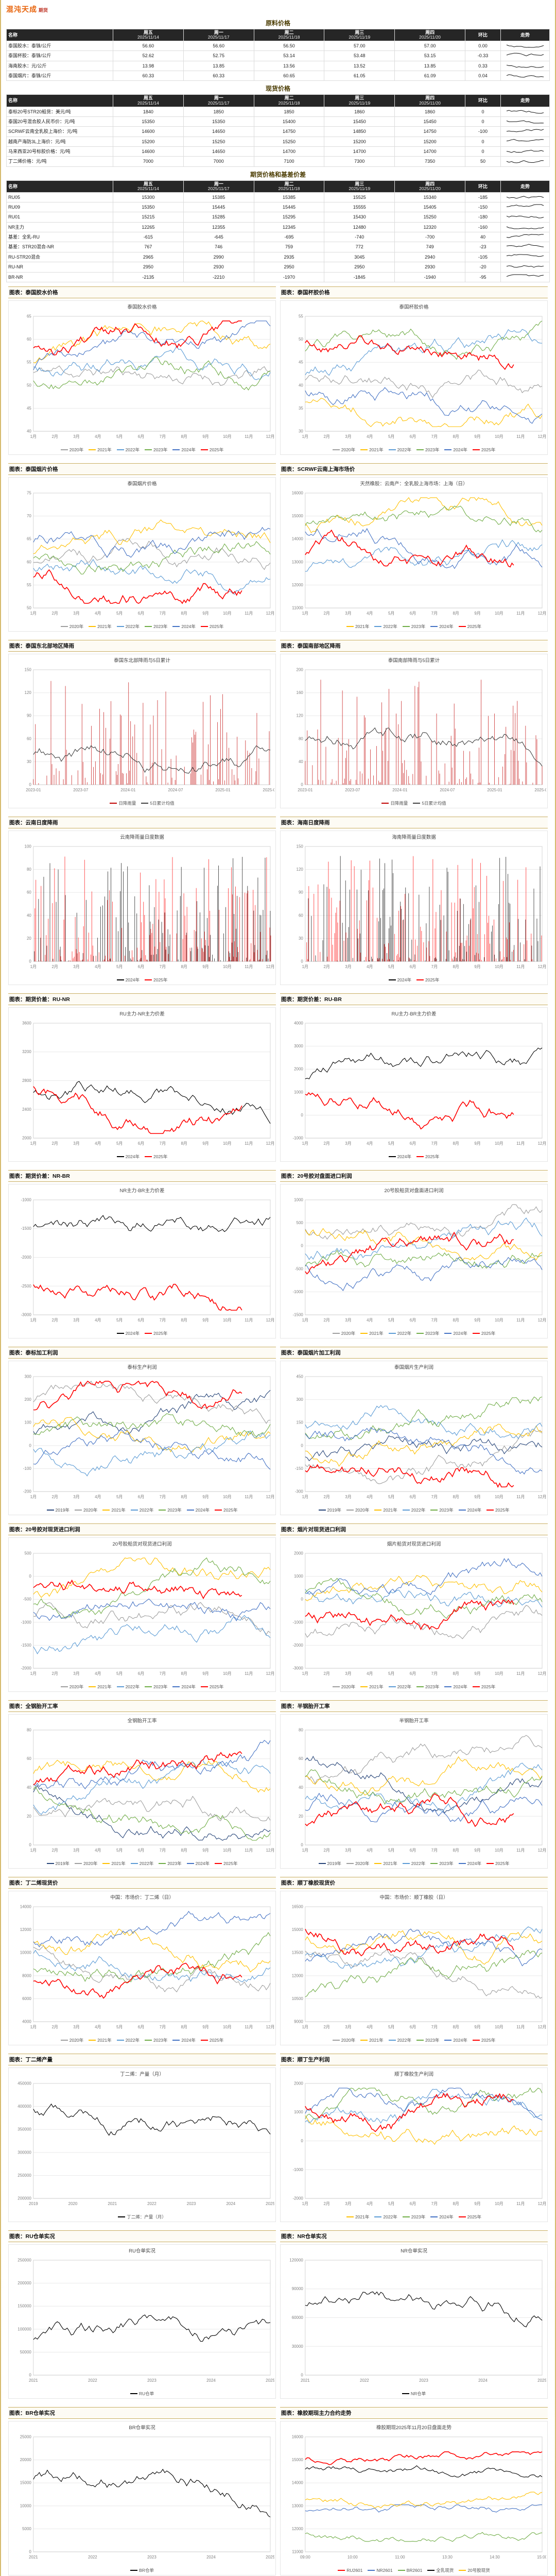  Describe the element at coordinates (59, 141) in the screenshot. I see `row-name: 越南产海防3L上海价：元/吨` at that location.